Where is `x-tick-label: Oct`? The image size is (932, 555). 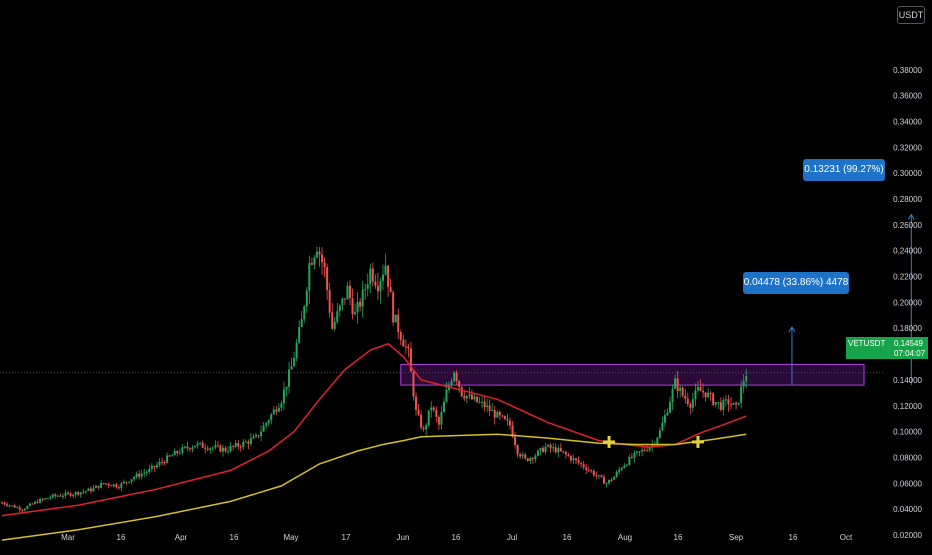
x-tick-label: Oct is located at coordinates (846, 537).